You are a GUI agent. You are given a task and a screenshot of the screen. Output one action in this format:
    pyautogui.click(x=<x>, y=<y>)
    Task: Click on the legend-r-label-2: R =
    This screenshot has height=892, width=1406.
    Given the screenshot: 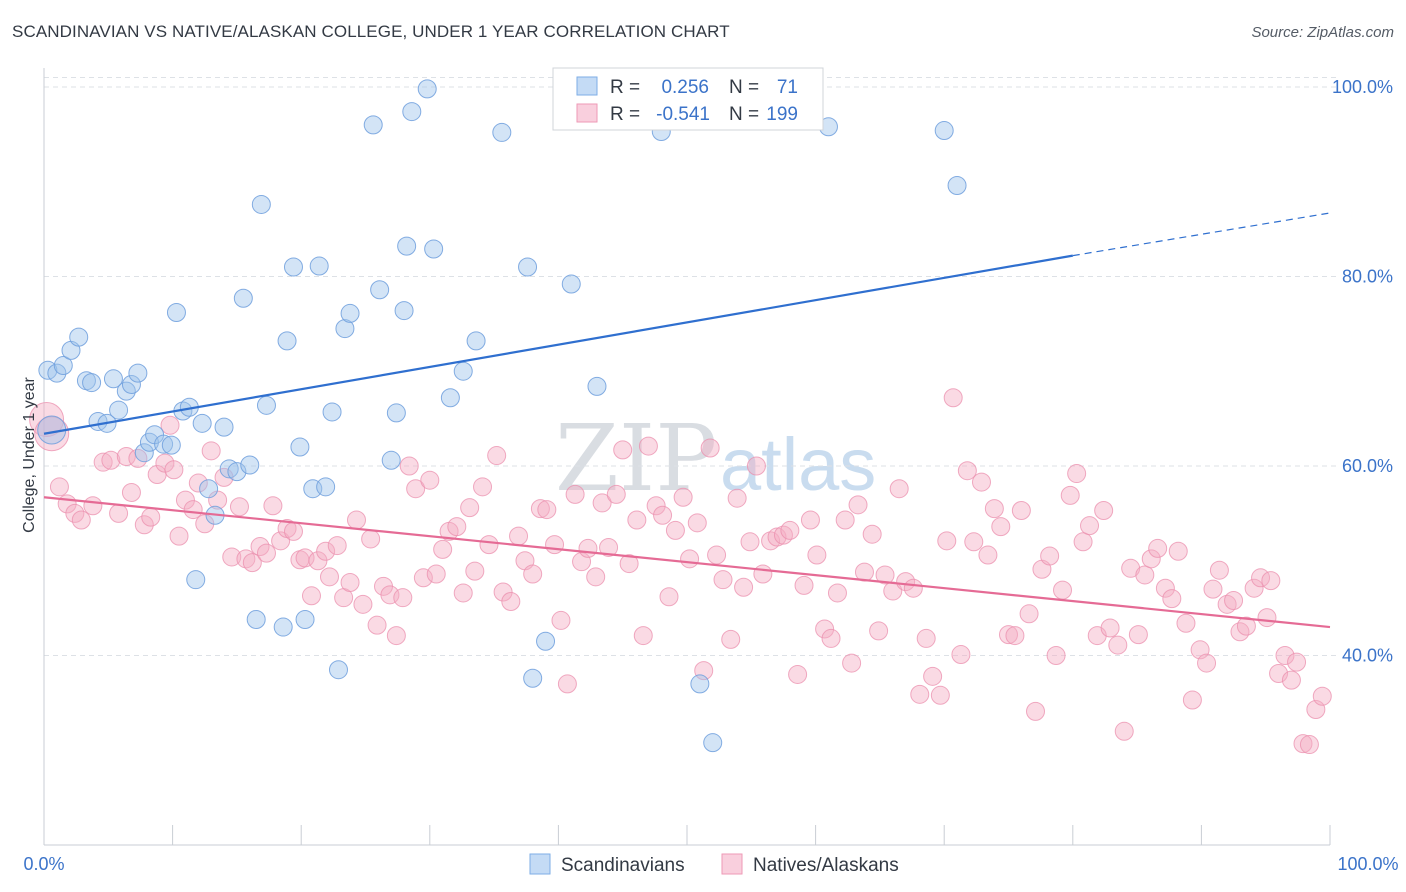 What is the action you would take?
    pyautogui.click(x=625, y=114)
    